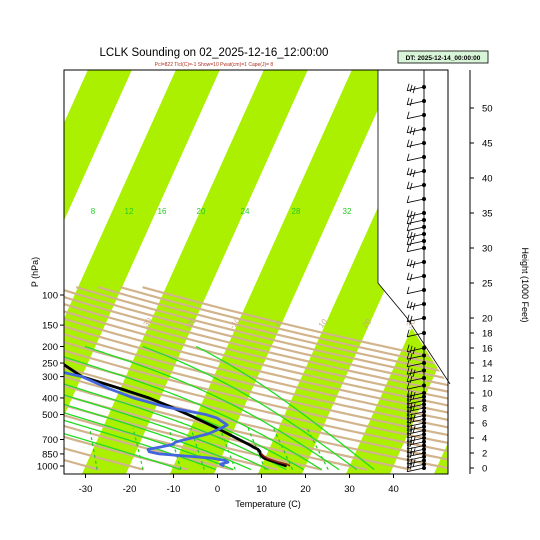 This screenshot has height=540, width=540. What do you see at coordinates (217, 489) in the screenshot?
I see `x-tick-label: 0` at bounding box center [217, 489].